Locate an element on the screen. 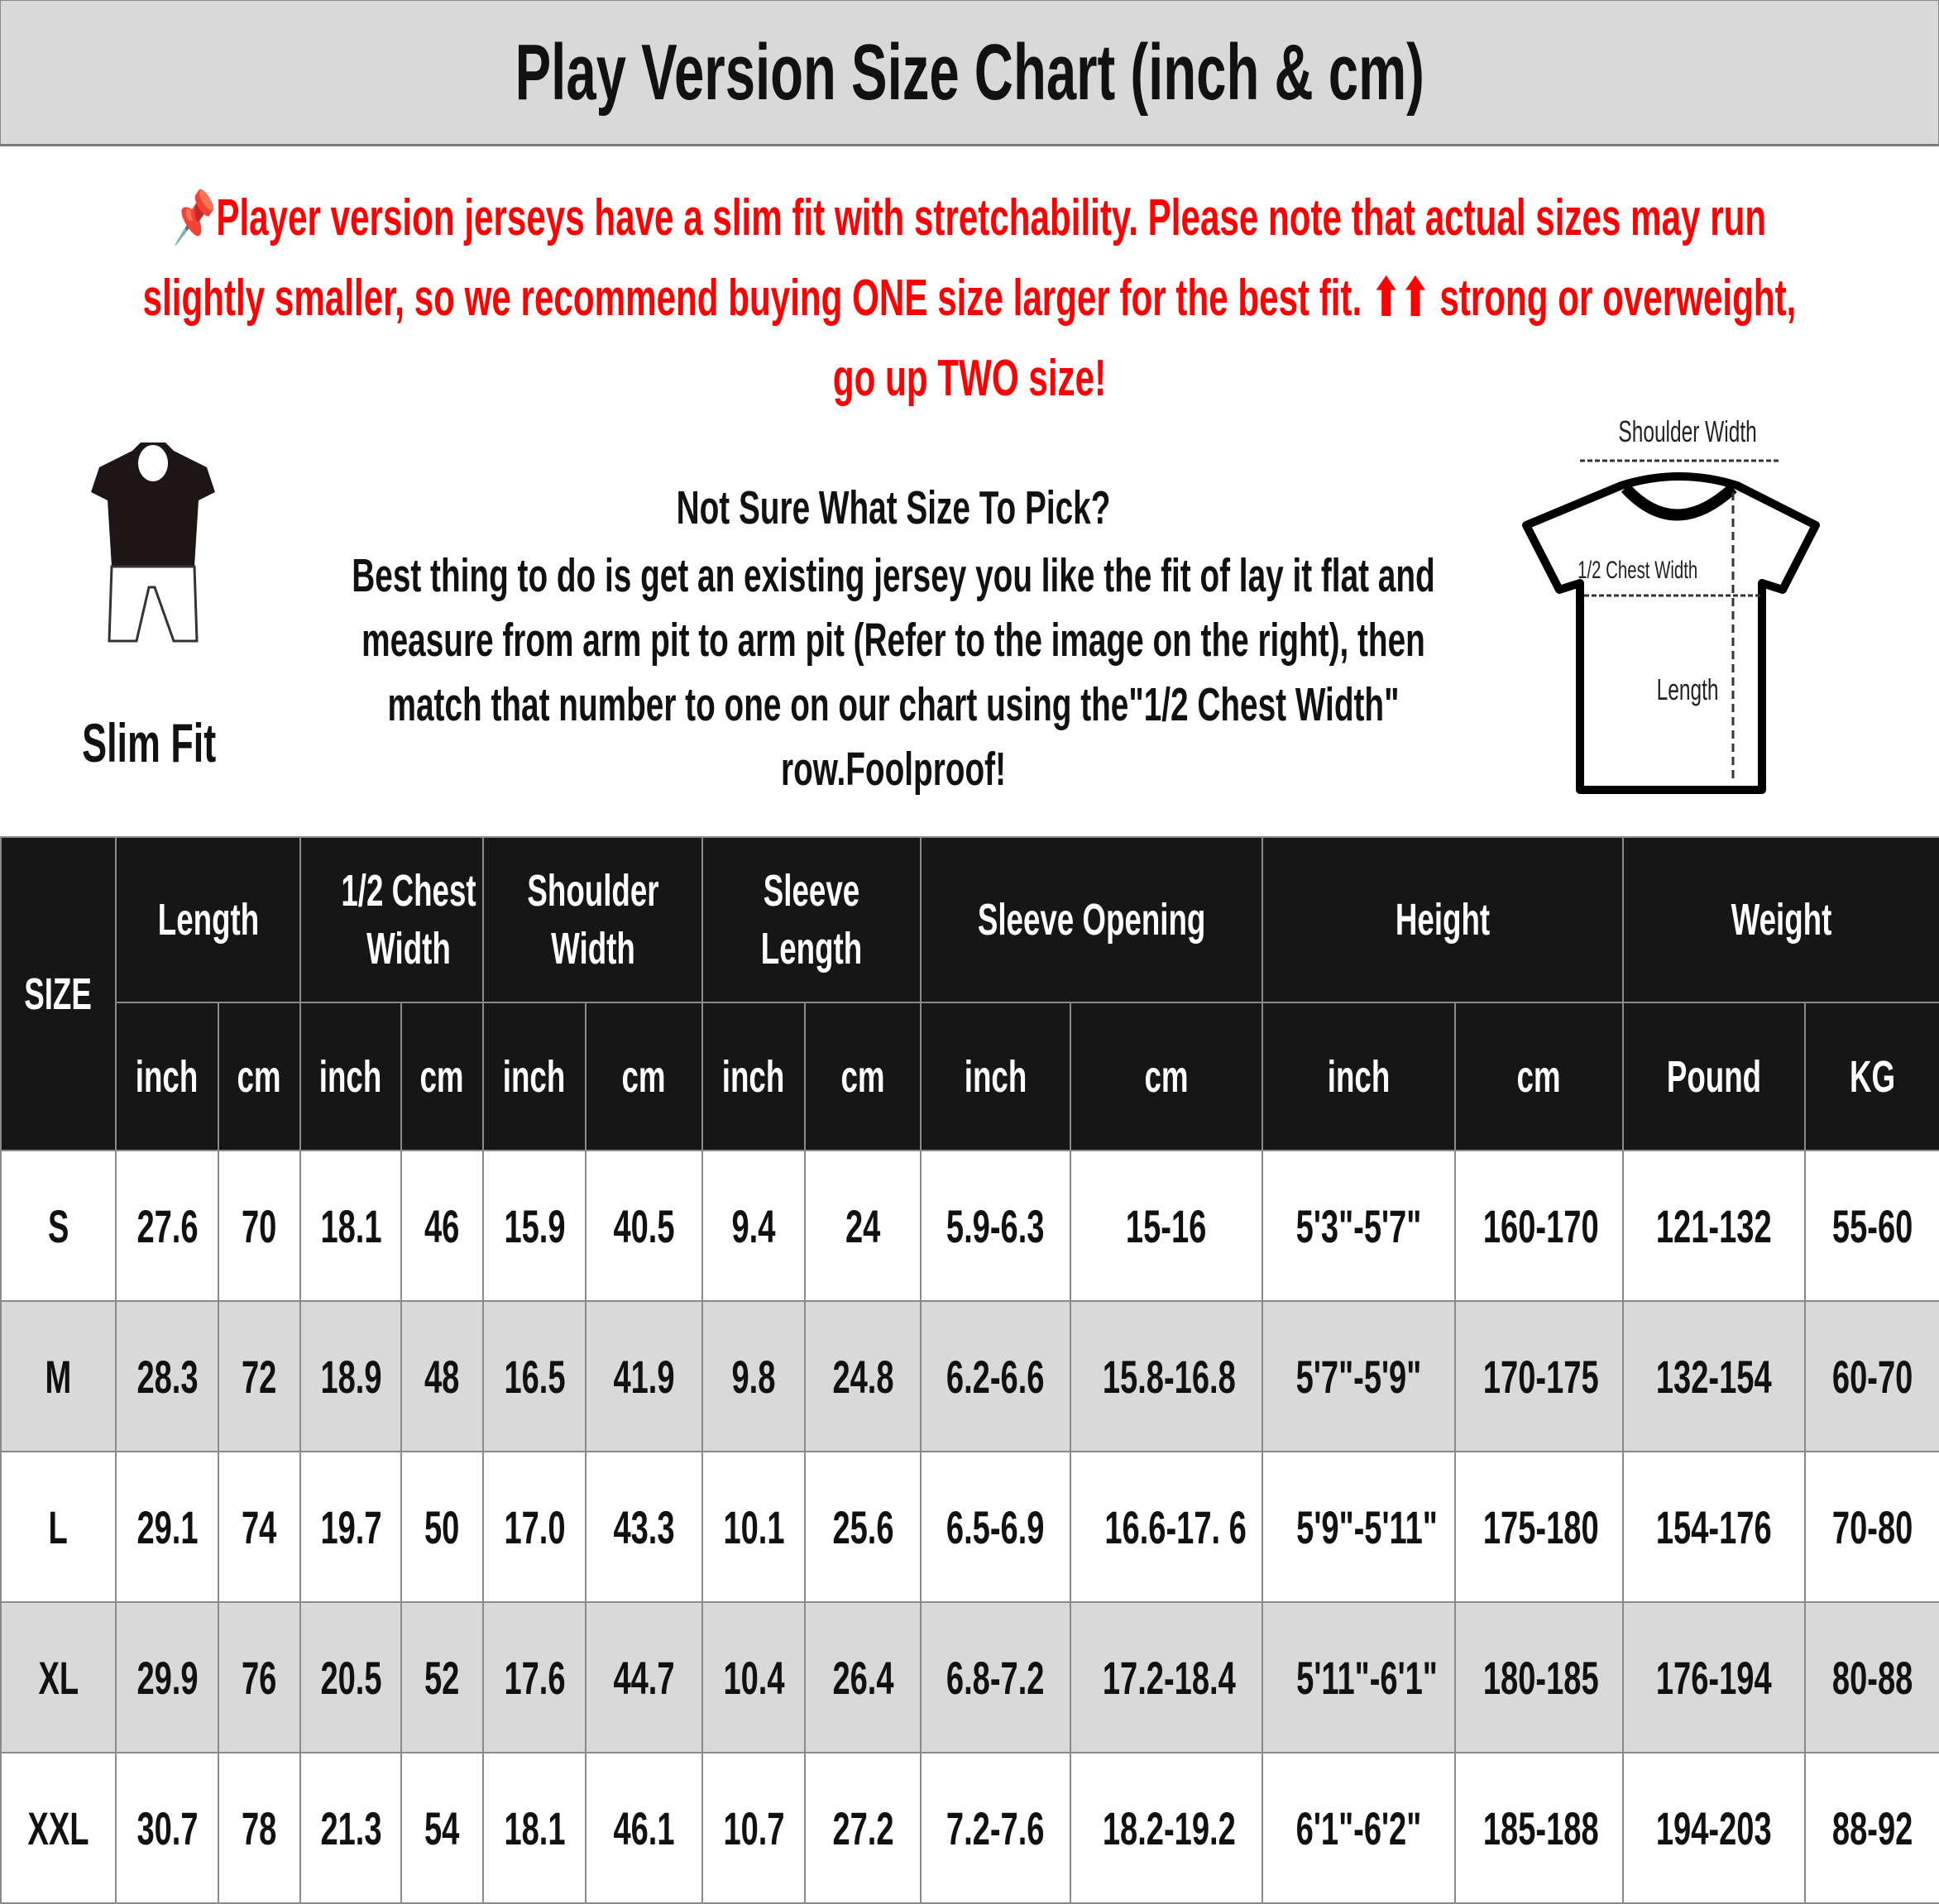  unit-header: Pound is located at coordinates (1714, 1076).